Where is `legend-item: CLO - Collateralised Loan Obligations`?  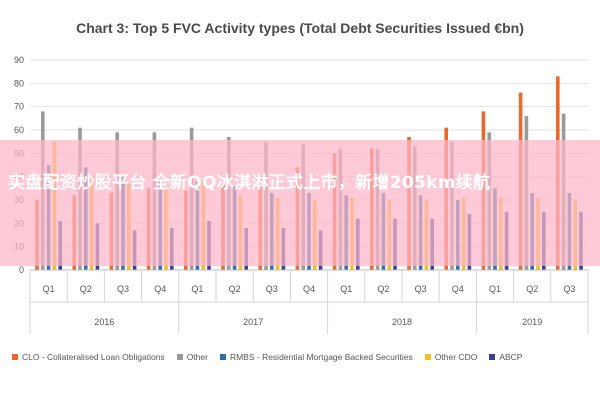 legend-item: CLO - Collateralised Loan Obligations is located at coordinates (88, 357).